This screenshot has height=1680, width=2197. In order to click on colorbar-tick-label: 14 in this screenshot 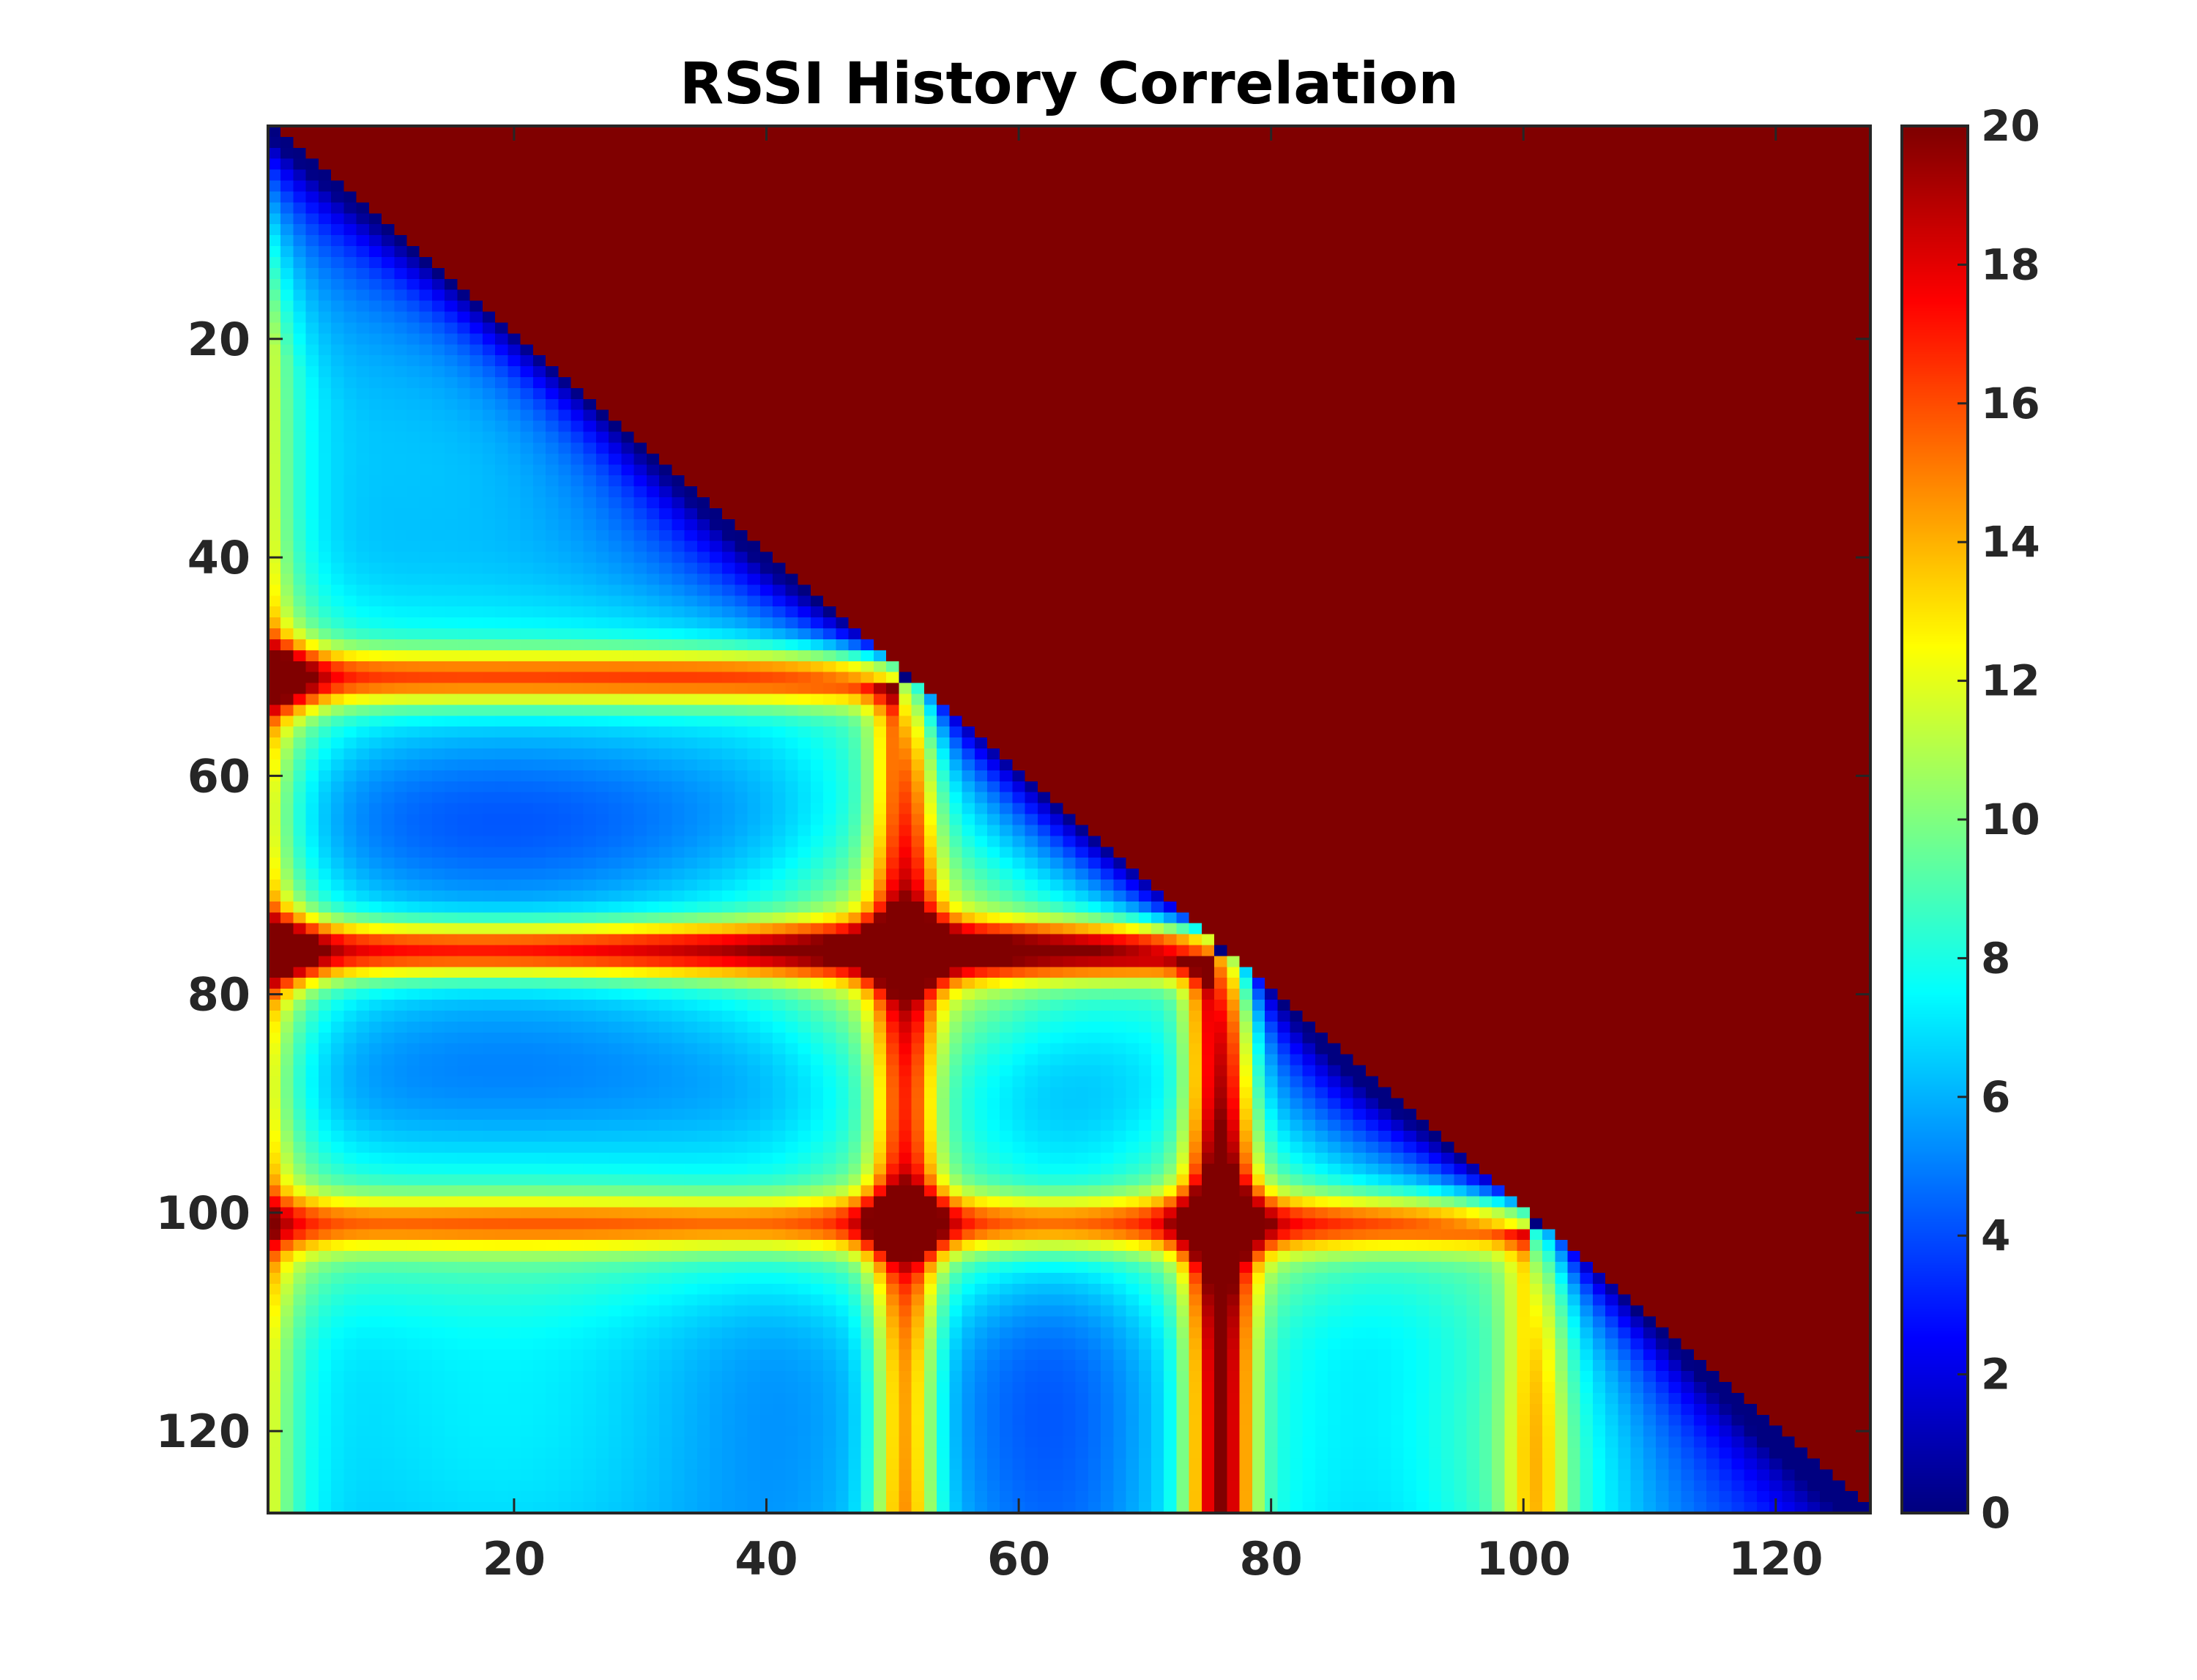, I will do `click(2010, 542)`.